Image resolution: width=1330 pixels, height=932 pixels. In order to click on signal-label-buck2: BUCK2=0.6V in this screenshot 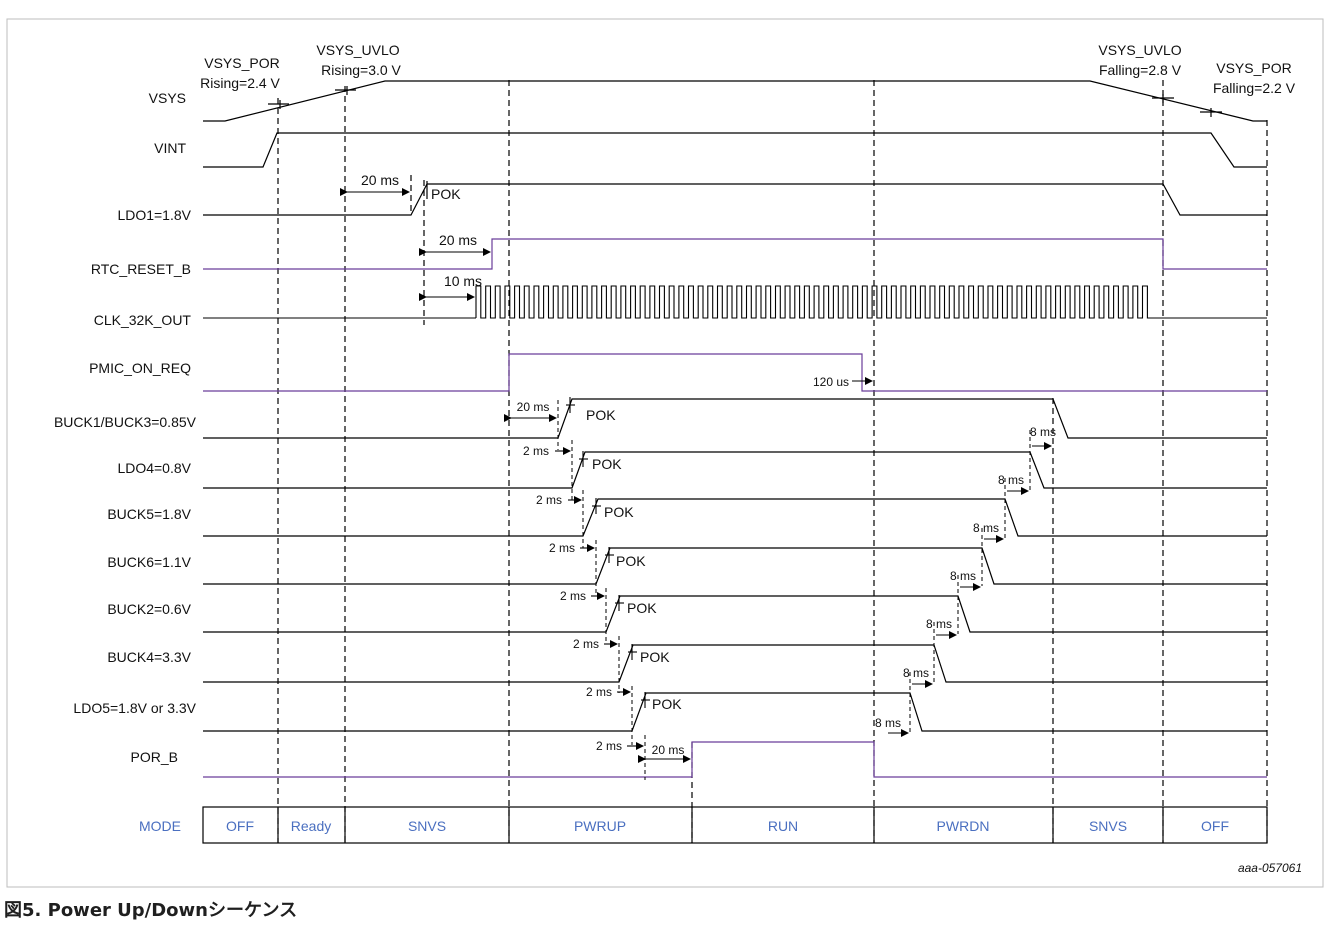, I will do `click(149, 609)`.